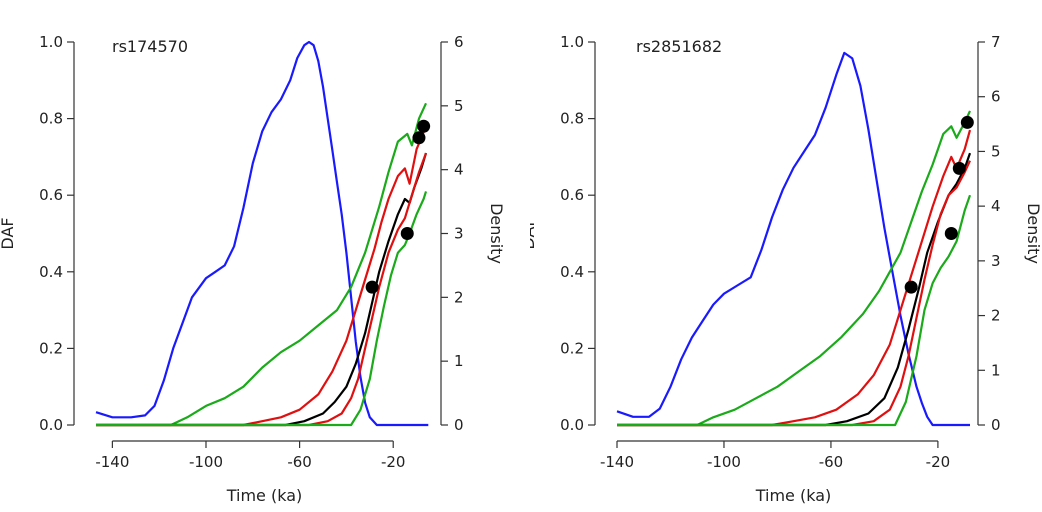 The image size is (1042, 512). Describe the element at coordinates (679, 46) in the screenshot. I see `panel-title: rs2851682` at that location.